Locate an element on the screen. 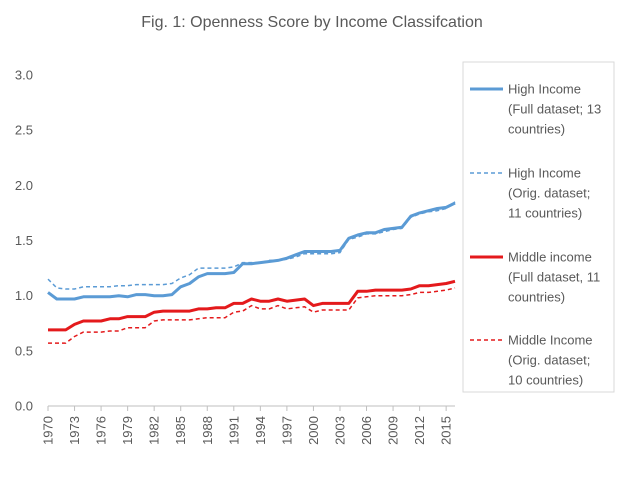  x-tick-label: 1991 is located at coordinates (233, 430).